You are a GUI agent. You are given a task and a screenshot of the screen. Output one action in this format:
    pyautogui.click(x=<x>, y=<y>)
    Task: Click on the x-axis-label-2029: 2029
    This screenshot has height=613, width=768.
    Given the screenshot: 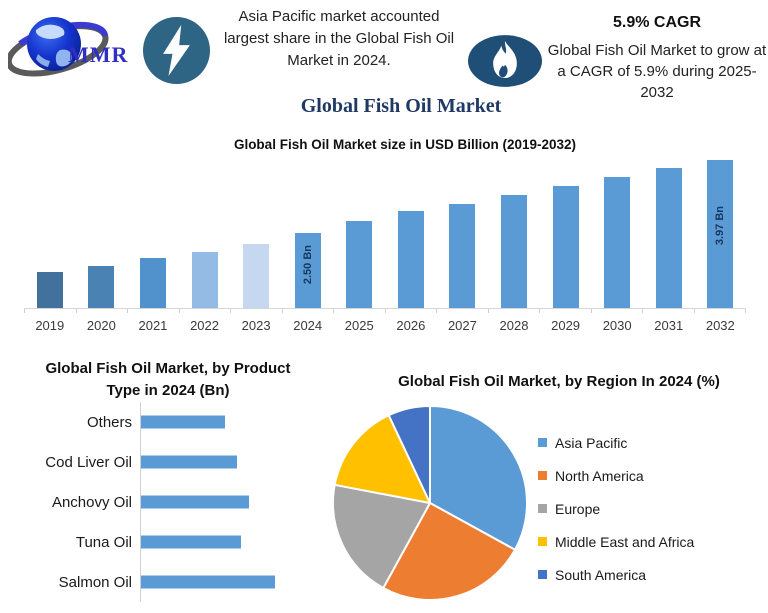 What is the action you would take?
    pyautogui.click(x=566, y=325)
    